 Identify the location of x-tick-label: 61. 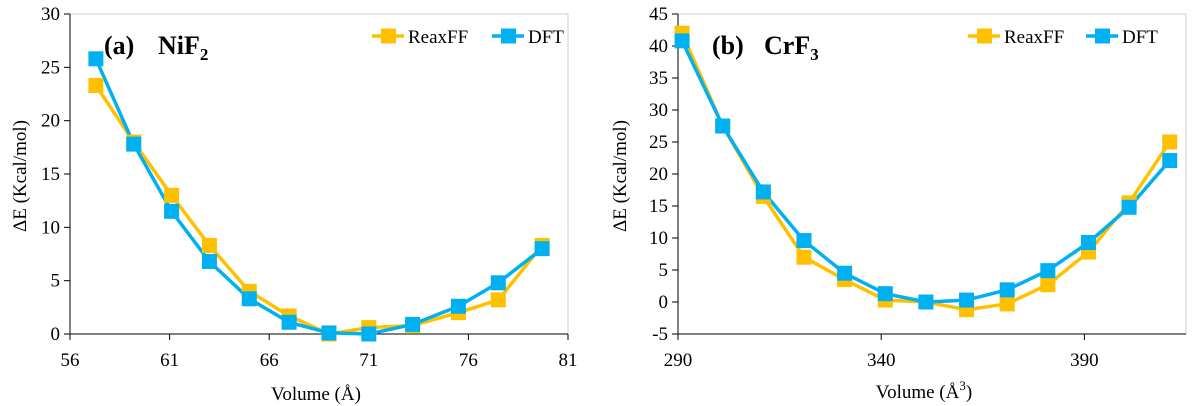
(169, 360).